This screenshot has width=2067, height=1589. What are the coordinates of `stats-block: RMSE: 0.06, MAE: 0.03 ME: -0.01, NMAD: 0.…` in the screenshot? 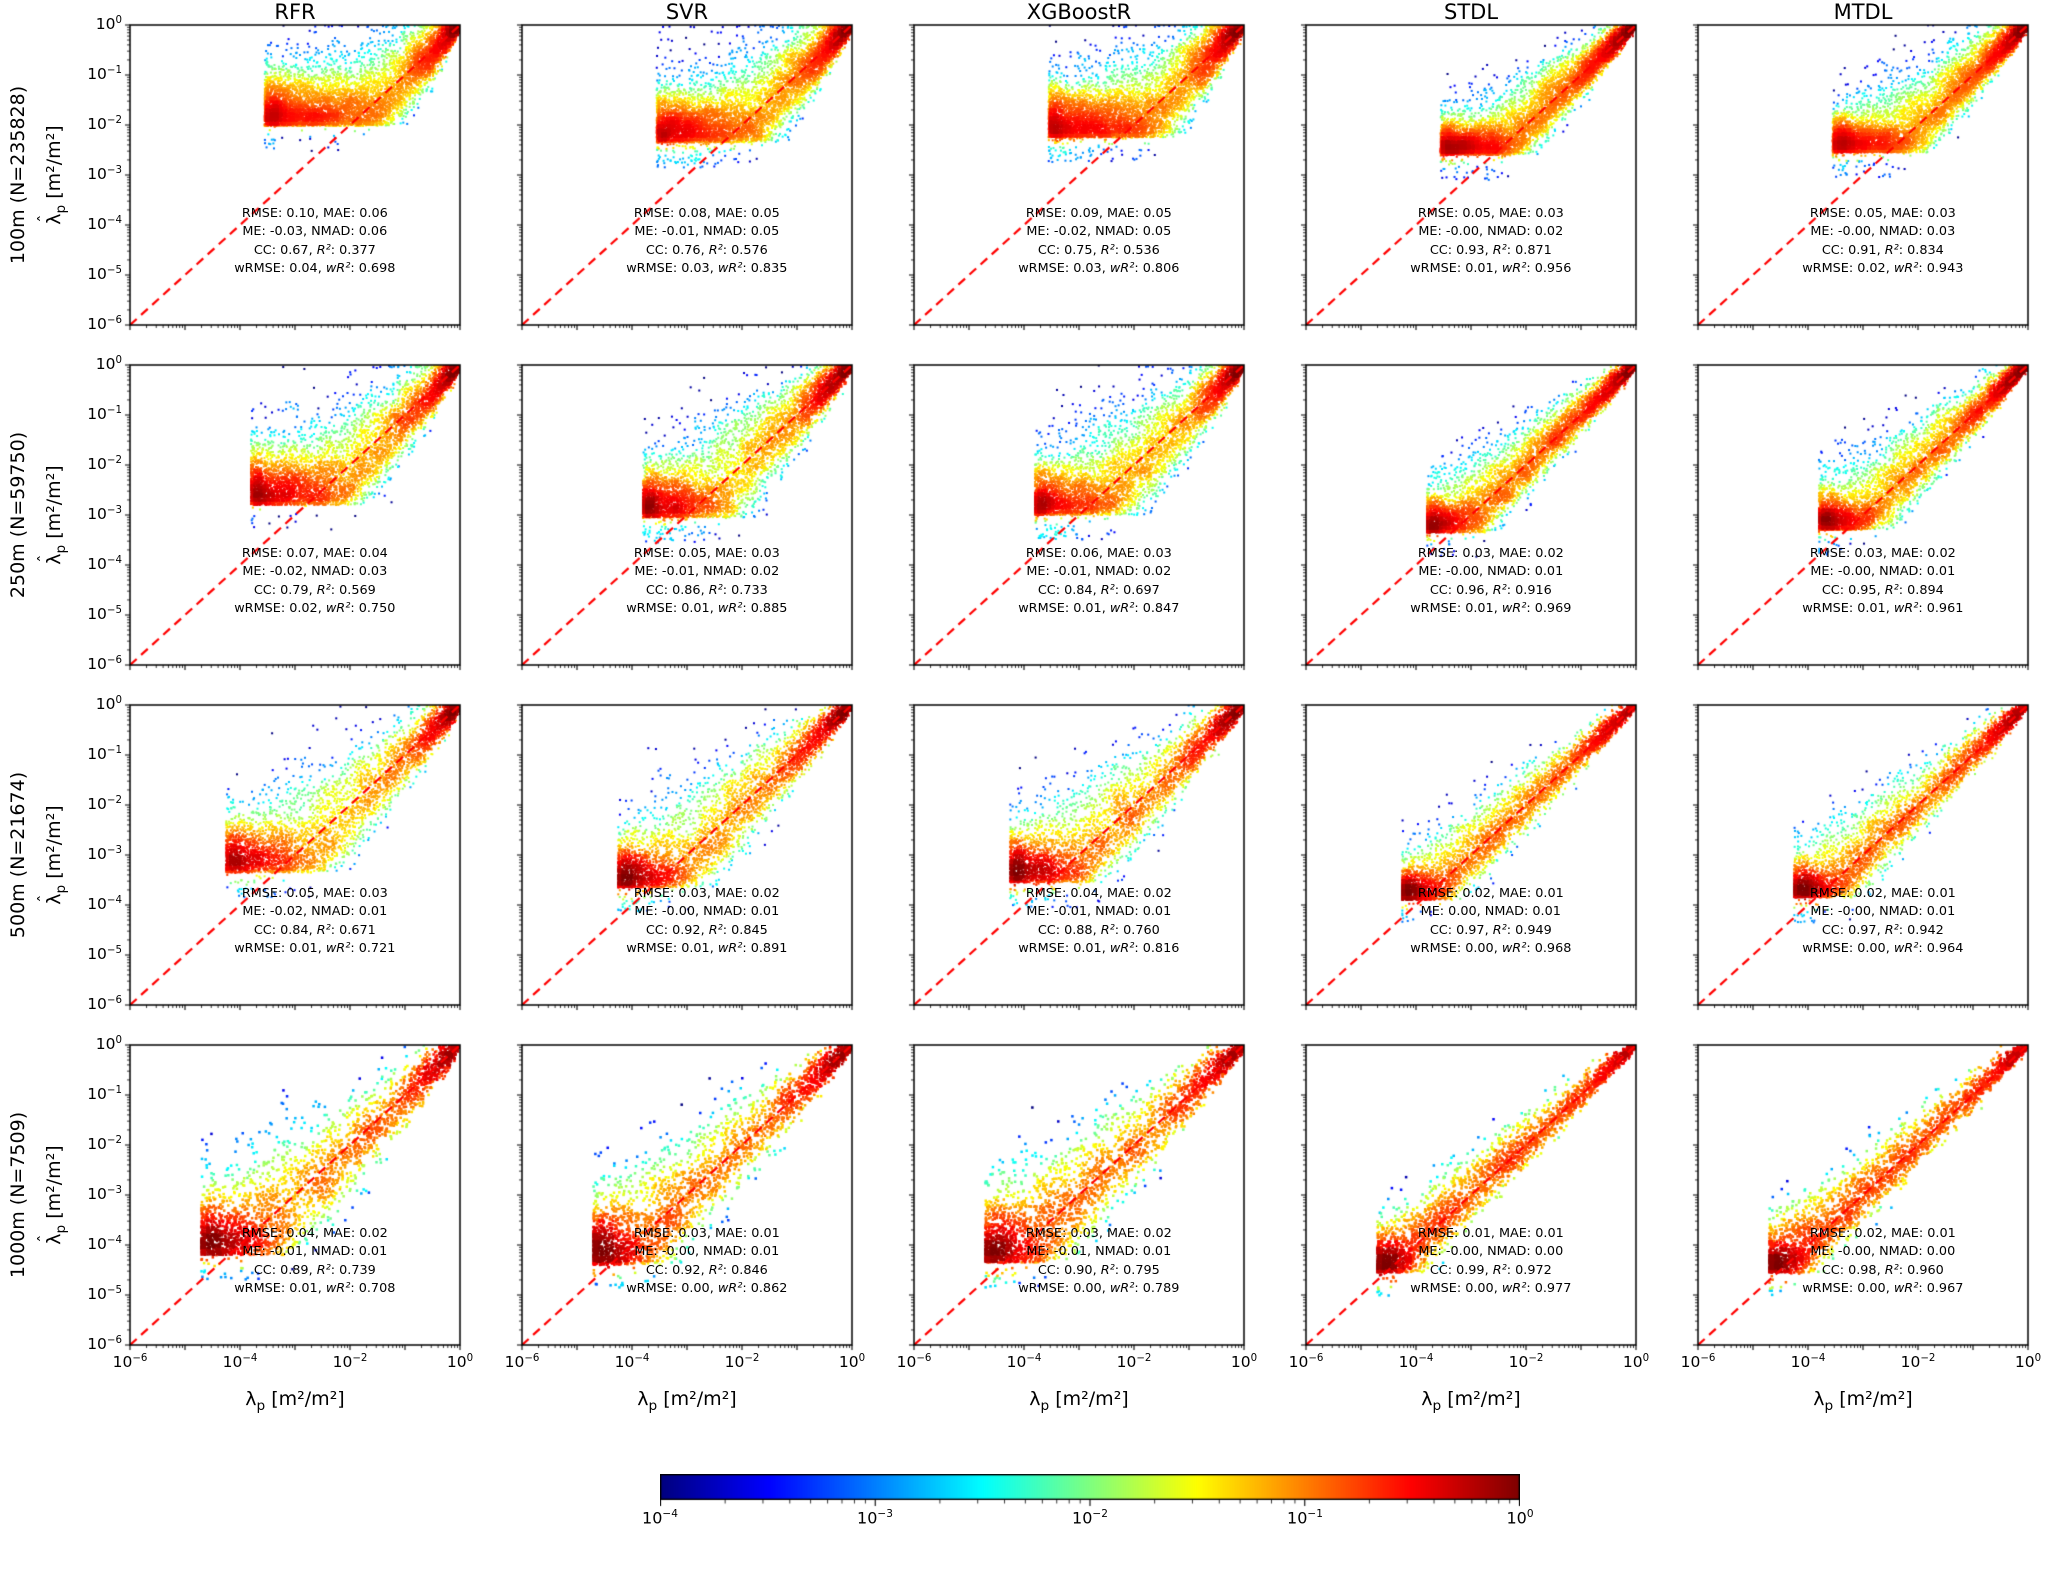 It's located at (1099, 582).